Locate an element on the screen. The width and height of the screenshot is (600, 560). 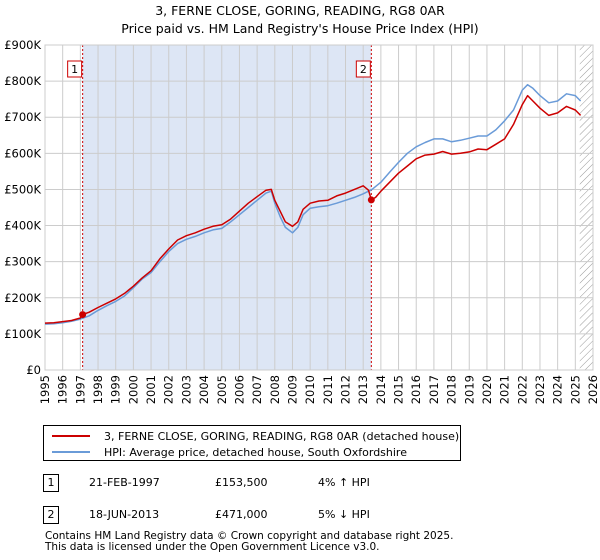
marker-2-box is located at coordinates (363, 69).